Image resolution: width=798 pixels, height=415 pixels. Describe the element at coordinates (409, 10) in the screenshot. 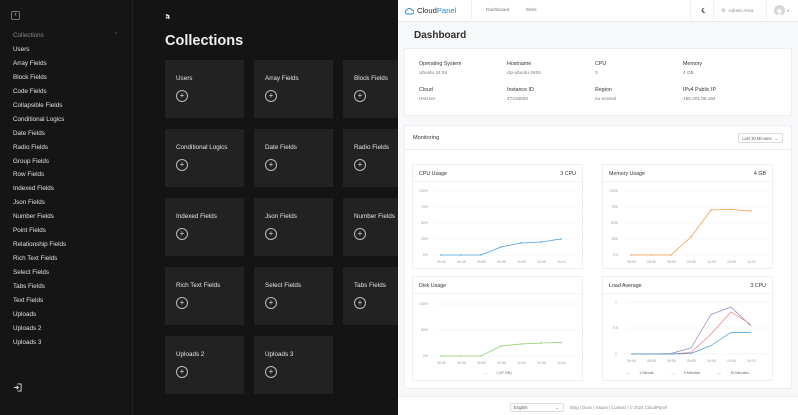

I see `cloud-icon` at that location.